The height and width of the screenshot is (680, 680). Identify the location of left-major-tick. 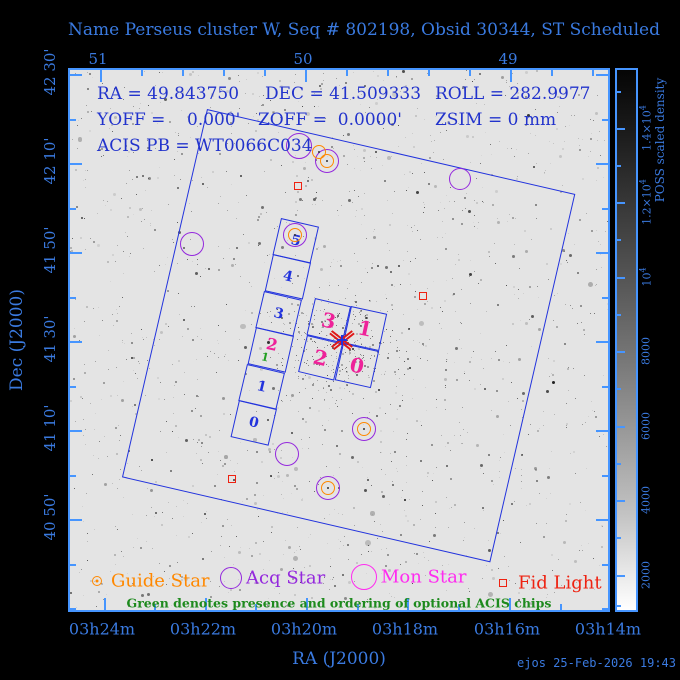
(76, 342).